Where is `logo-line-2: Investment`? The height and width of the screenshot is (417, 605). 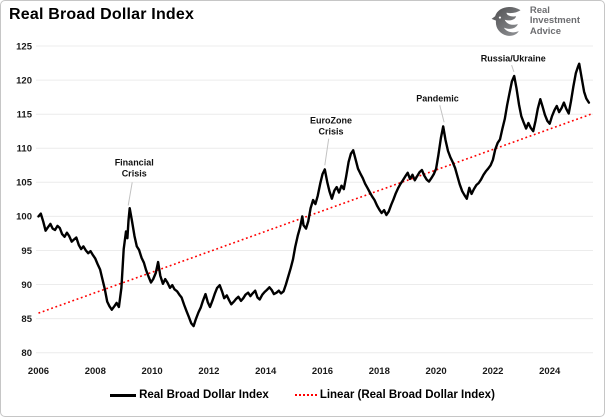
logo-line-2: Investment is located at coordinates (554, 21).